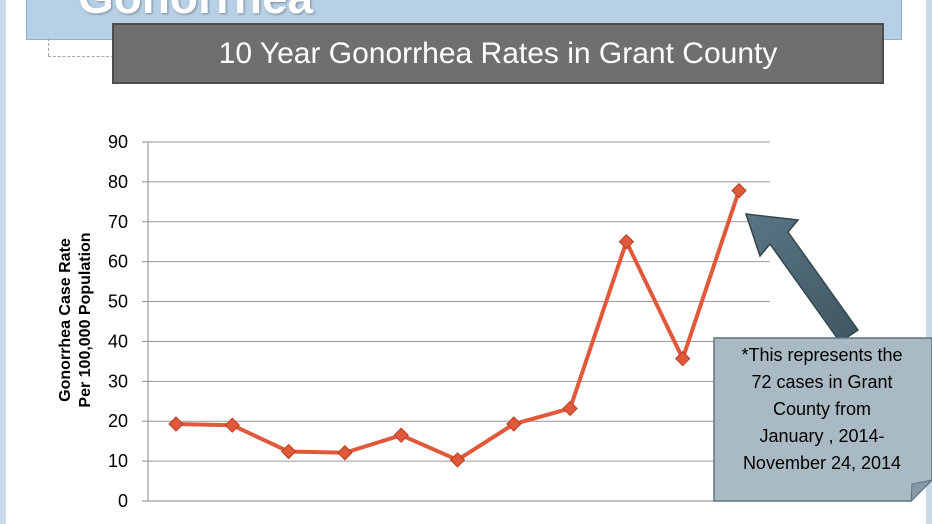  What do you see at coordinates (3, 262) in the screenshot?
I see `slide-left-edge` at bounding box center [3, 262].